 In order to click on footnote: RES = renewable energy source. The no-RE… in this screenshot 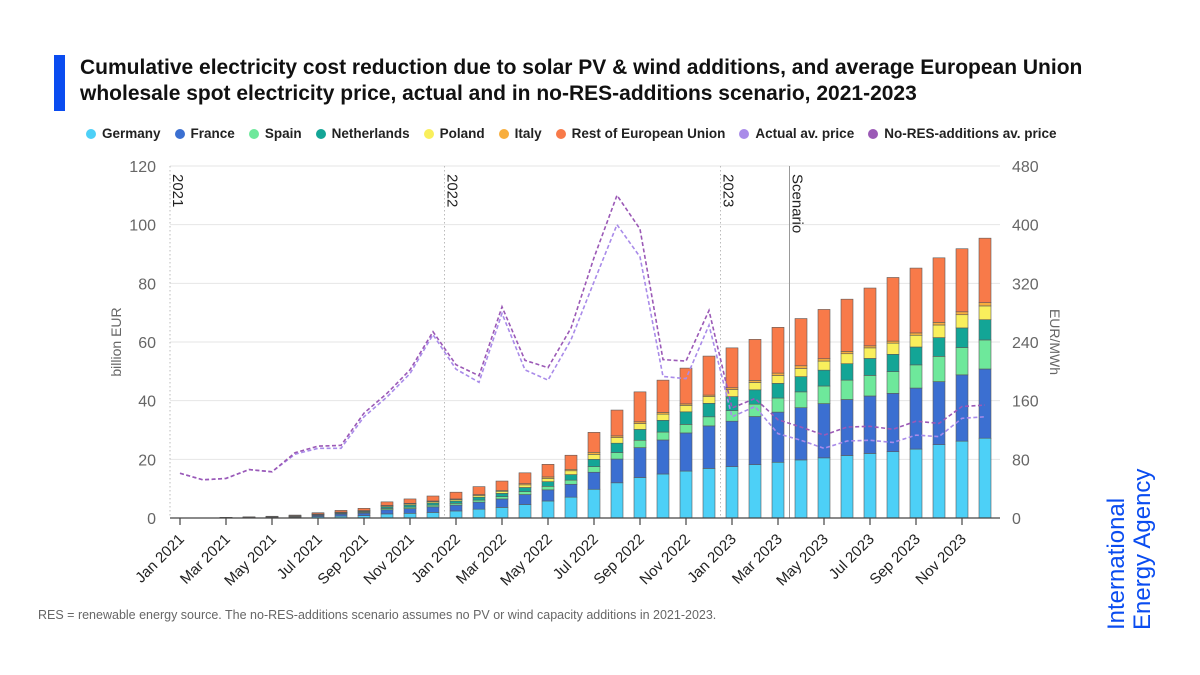, I will do `click(377, 615)`.